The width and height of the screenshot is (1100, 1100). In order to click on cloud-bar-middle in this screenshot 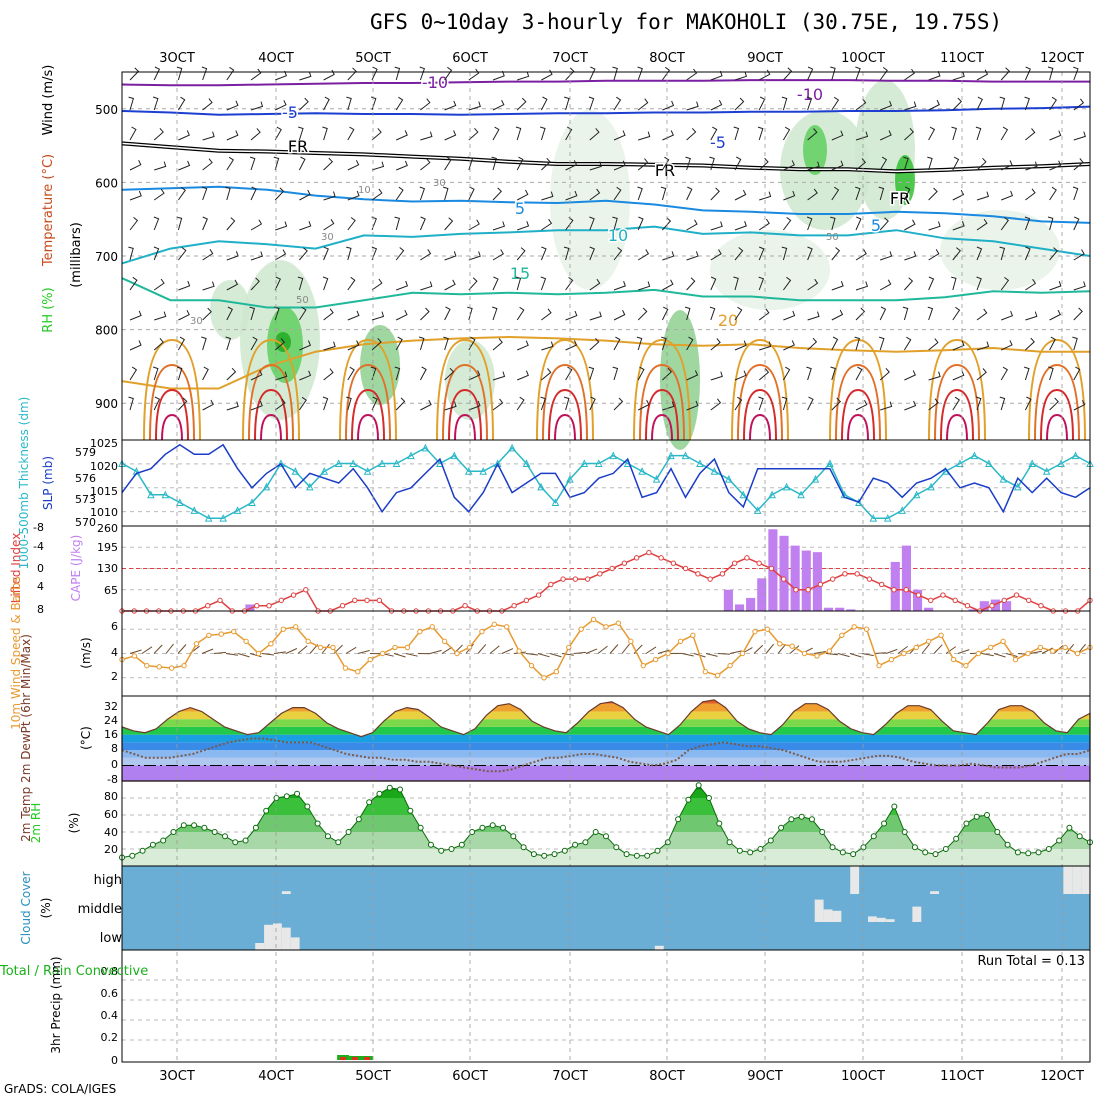, I will do `click(890, 920)`.